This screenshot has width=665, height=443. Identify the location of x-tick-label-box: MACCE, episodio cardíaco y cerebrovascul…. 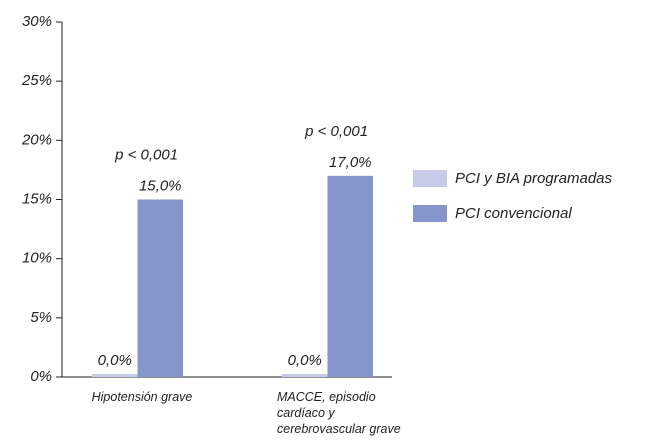
(339, 413).